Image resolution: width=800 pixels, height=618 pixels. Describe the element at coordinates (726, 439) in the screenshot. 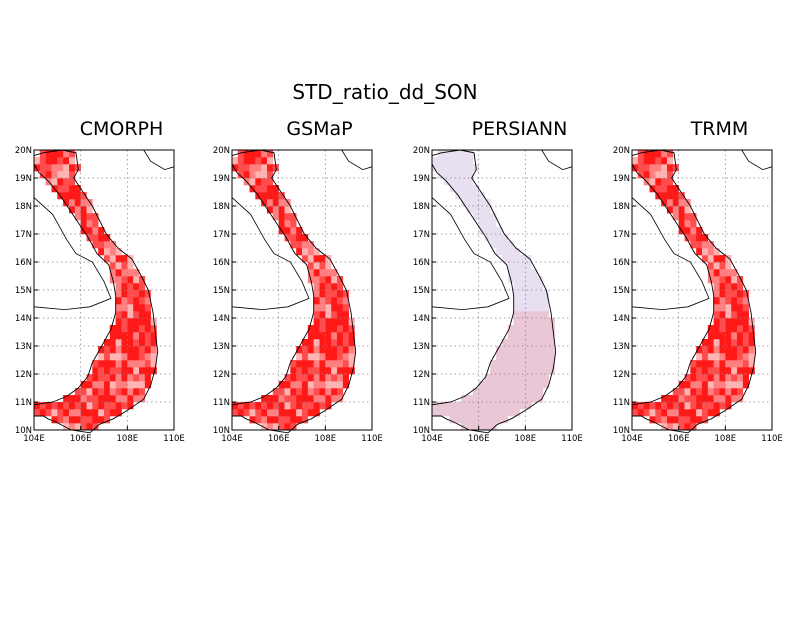

I see `lon-tick-label: 108E` at that location.